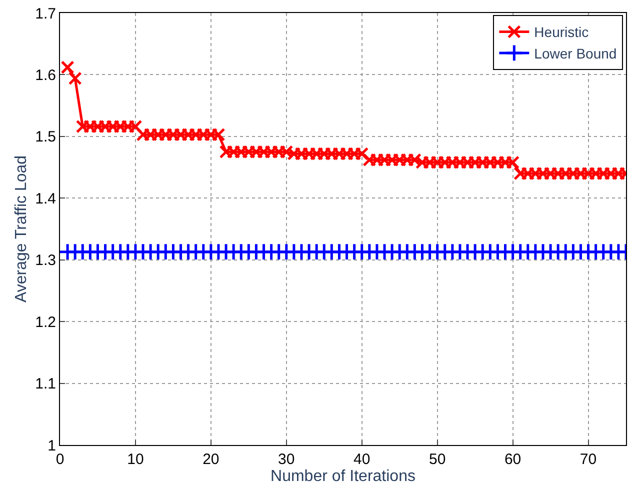 The image size is (632, 486). I want to click on x-tick-label: 20, so click(211, 459).